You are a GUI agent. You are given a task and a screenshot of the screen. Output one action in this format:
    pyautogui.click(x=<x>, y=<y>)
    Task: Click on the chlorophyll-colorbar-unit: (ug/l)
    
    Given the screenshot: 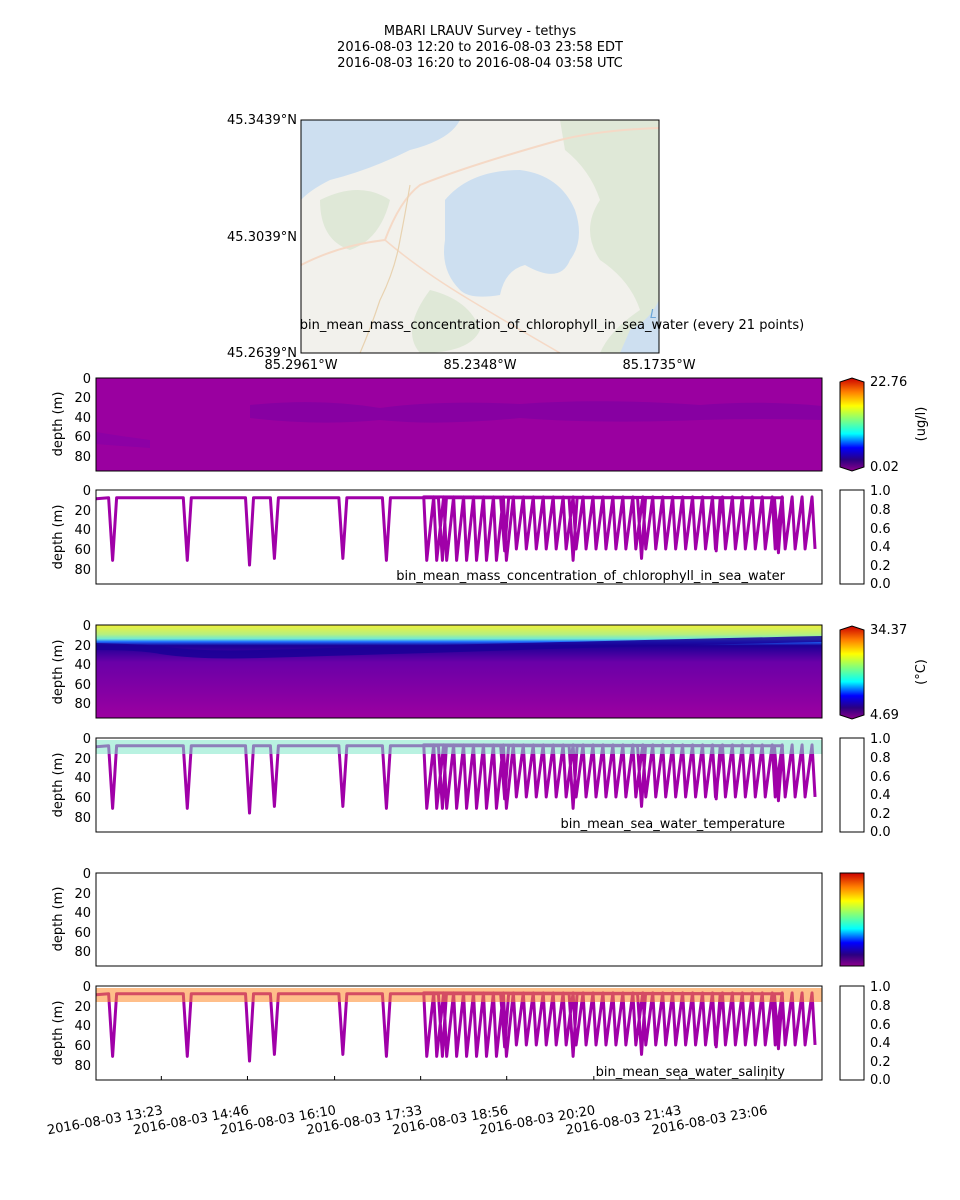 What is the action you would take?
    pyautogui.click(x=921, y=424)
    